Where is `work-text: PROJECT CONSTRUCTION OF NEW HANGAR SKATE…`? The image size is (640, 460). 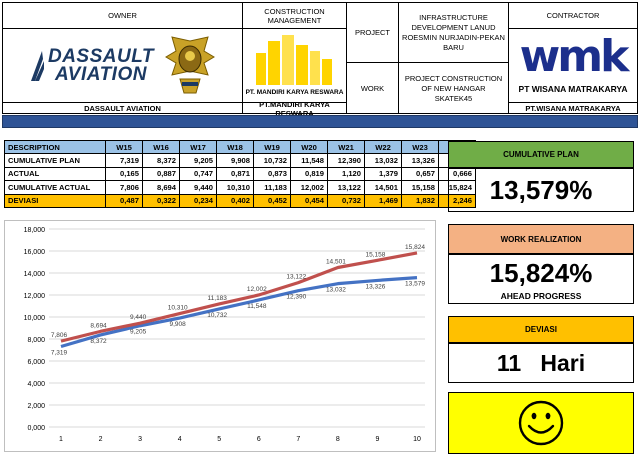
work-text: PROJECT CONSTRUCTION OF NEW HANGAR SKATE… is located at coordinates (454, 88).